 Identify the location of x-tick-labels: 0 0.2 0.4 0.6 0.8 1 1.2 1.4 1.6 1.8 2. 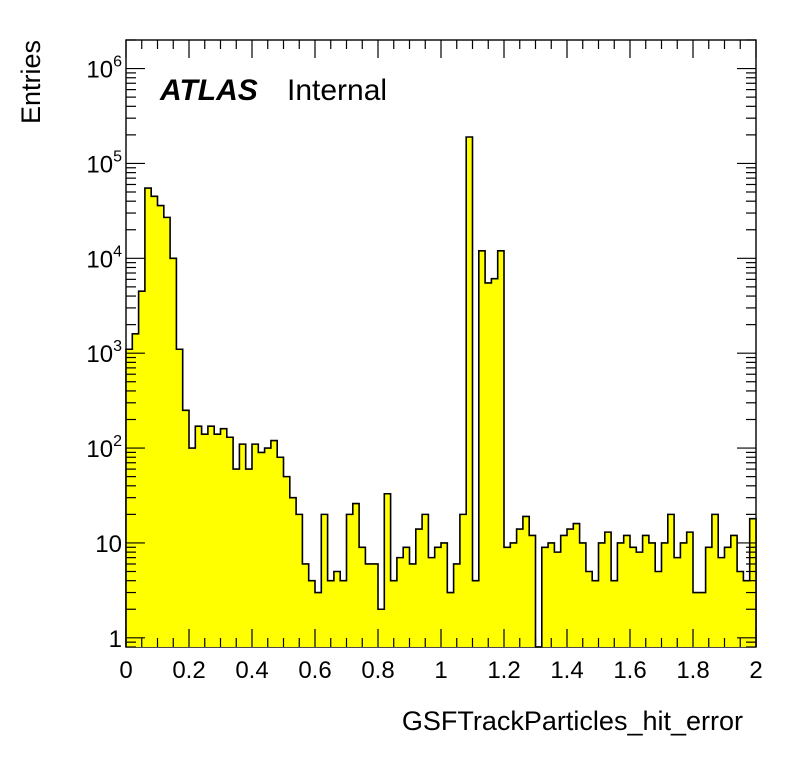
(440, 670).